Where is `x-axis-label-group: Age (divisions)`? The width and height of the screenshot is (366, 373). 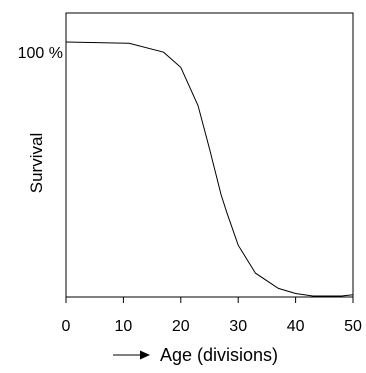 x-axis-label-group: Age (divisions) is located at coordinates (195, 355).